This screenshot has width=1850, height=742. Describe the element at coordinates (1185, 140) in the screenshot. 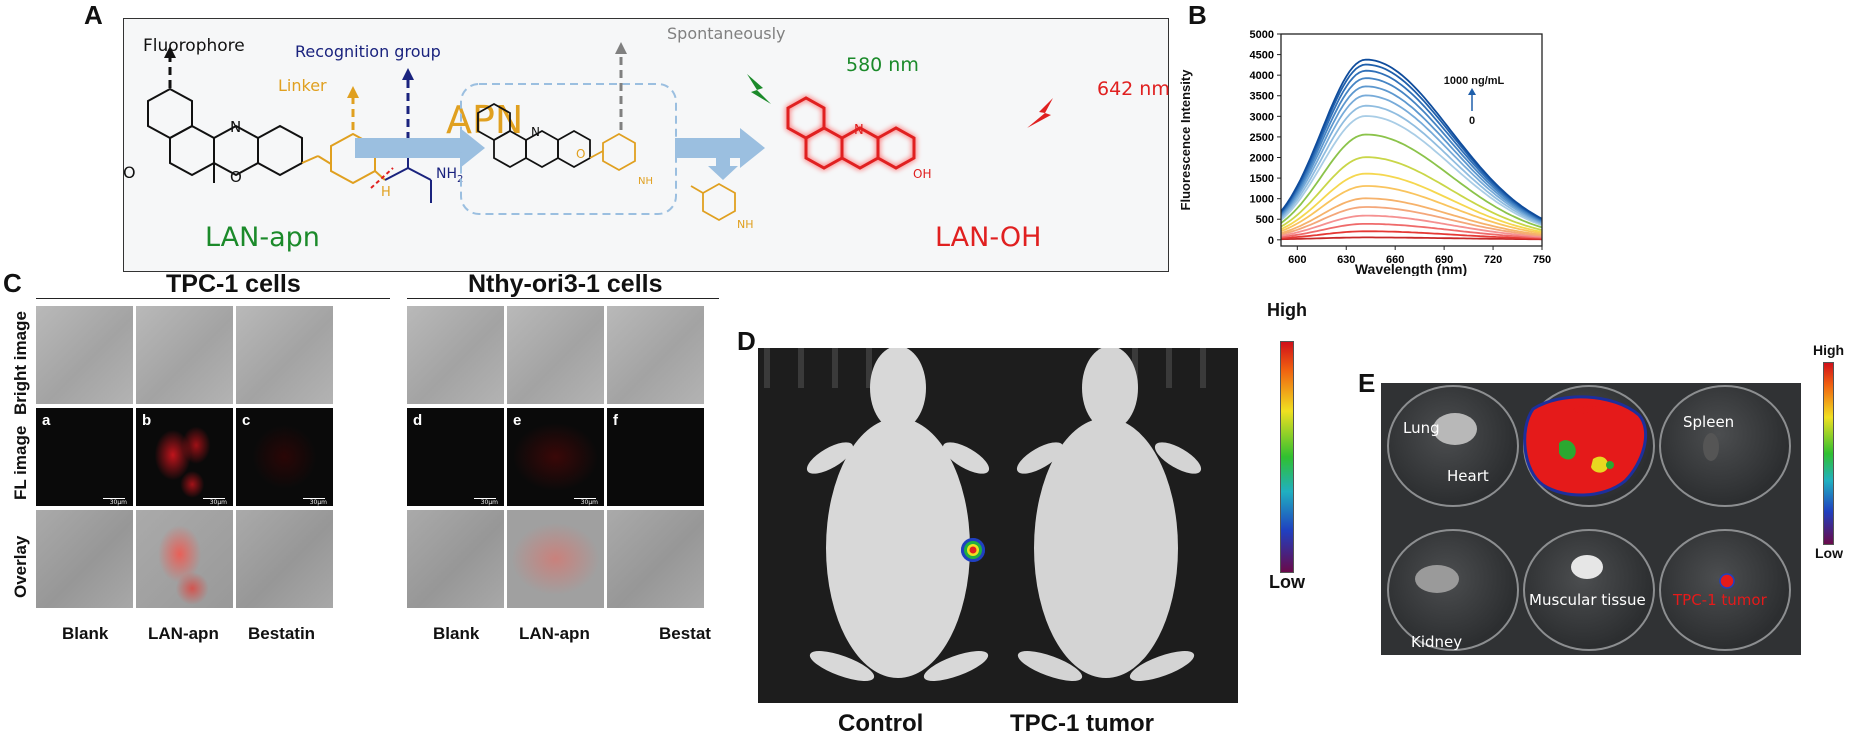

I see `y-axis-label: Fluorescence Intensity` at that location.